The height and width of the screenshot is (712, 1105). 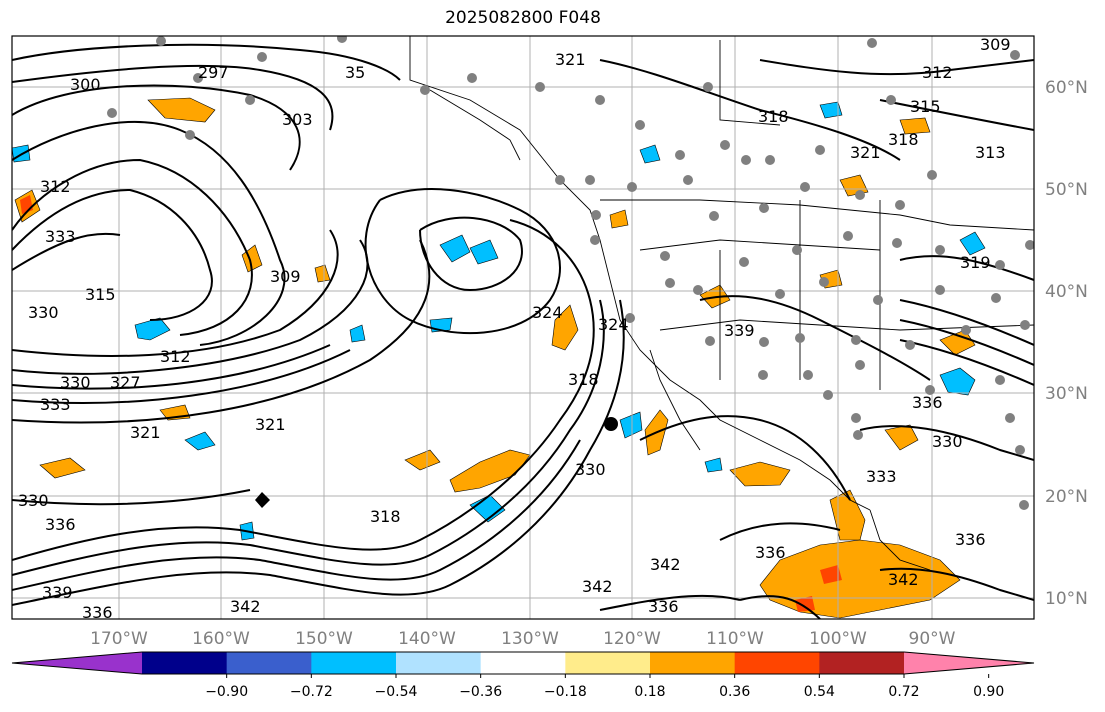 What do you see at coordinates (324, 639) in the screenshot?
I see `lon-tick-label: 150°W` at bounding box center [324, 639].